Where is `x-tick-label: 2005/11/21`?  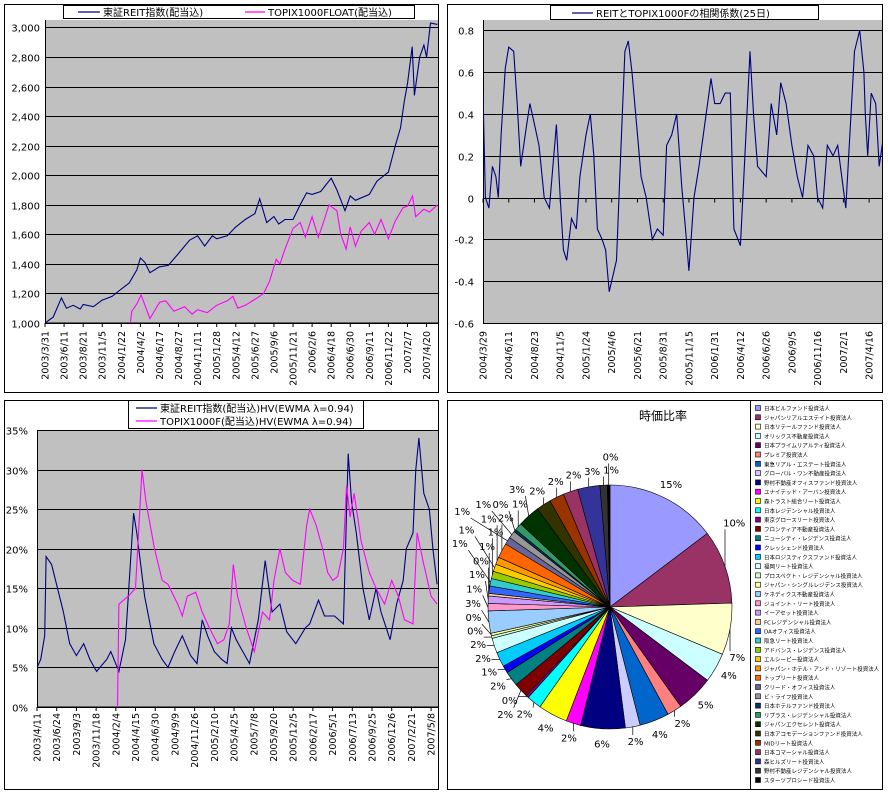
x-tick-label: 2005/11/21 is located at coordinates (294, 358).